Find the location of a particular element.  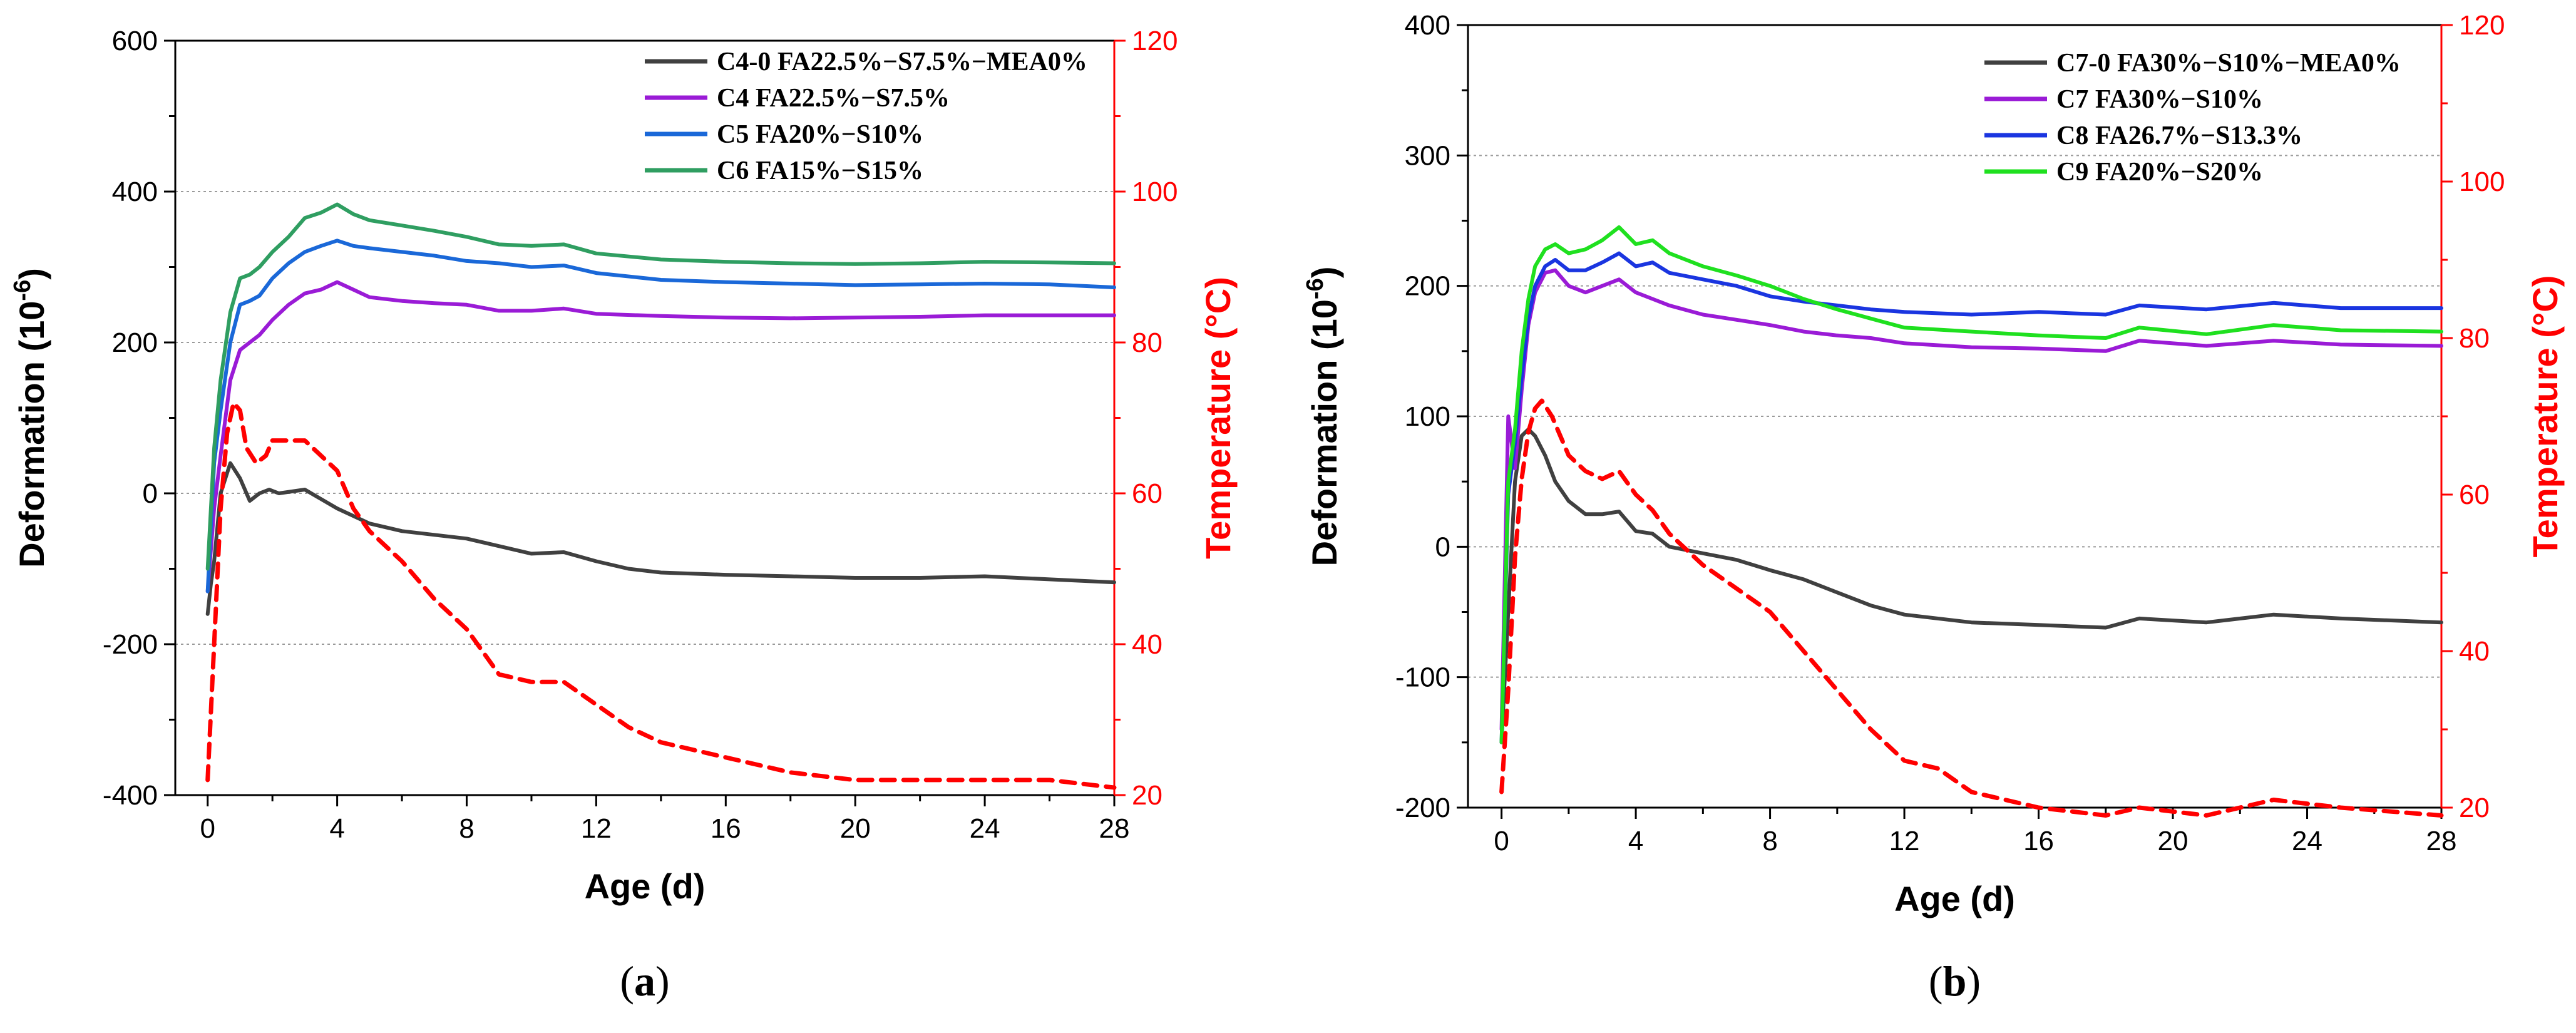

y-tick-label: 100 is located at coordinates (1427, 416).